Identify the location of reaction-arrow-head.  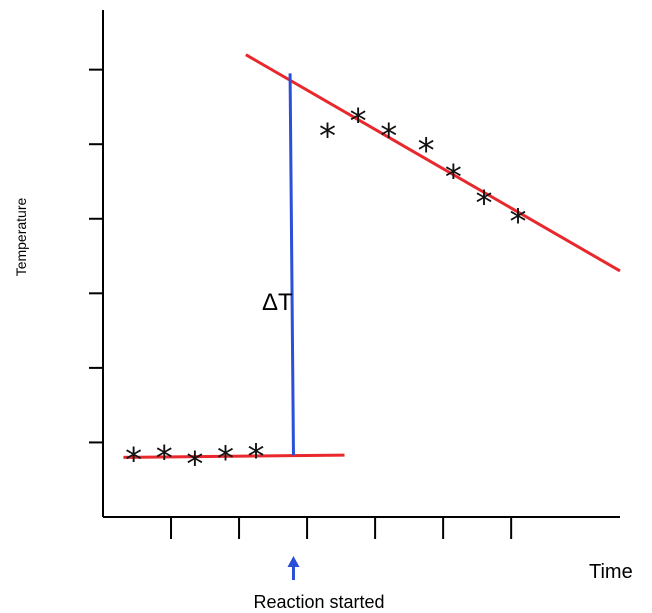
(293, 561).